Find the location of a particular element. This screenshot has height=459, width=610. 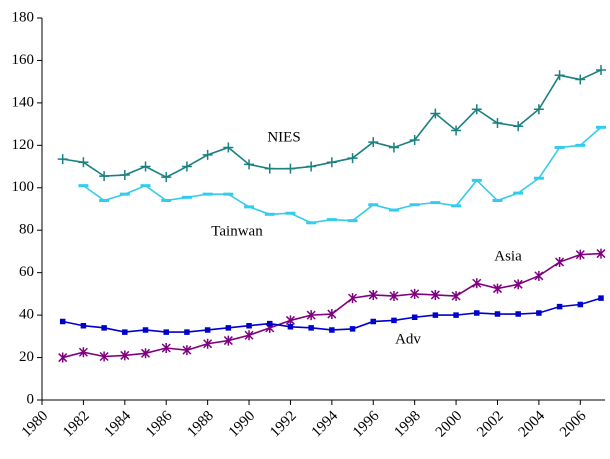

y-tick-label: 0 is located at coordinates (31, 399).